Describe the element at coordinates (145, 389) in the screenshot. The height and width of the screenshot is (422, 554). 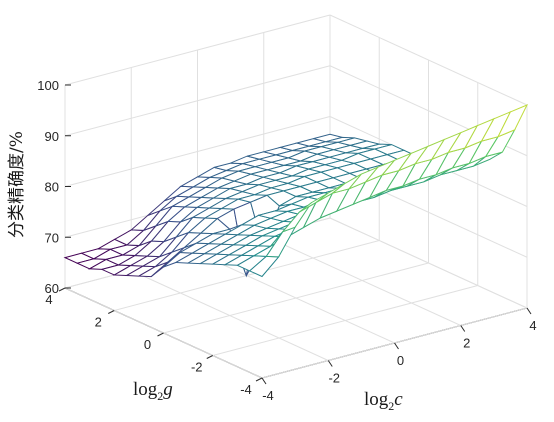
I see `y-axis-label-base: log` at that location.